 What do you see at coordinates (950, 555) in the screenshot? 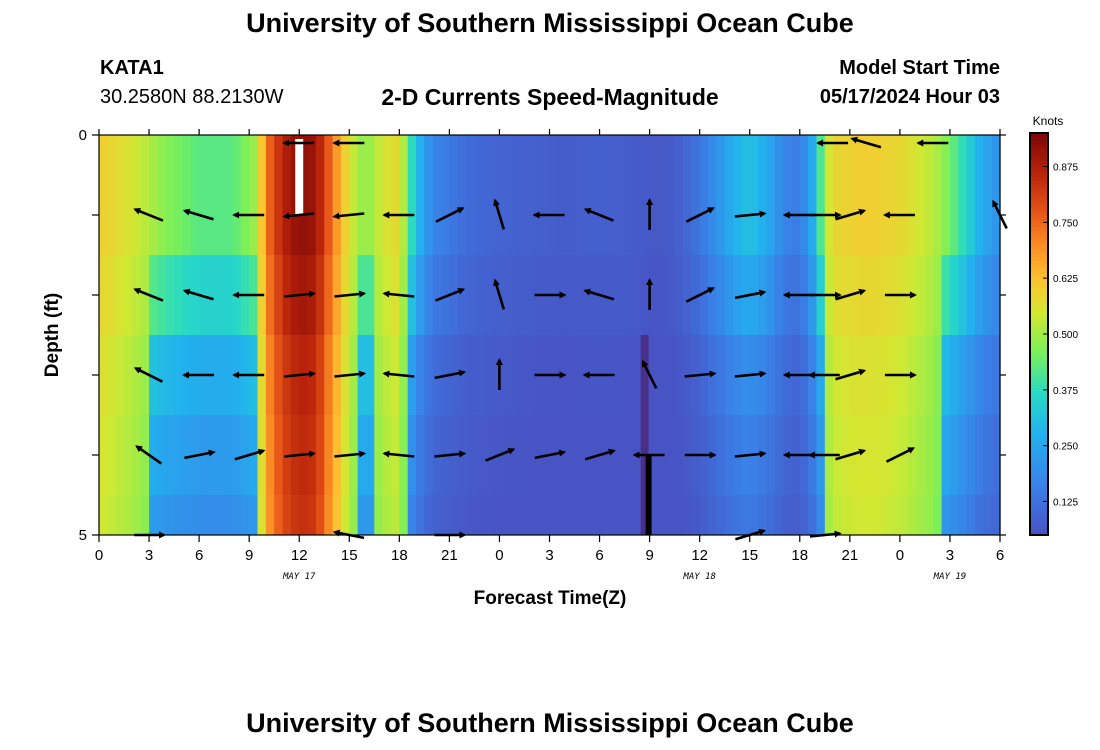
I see `x-tick-label: 3` at bounding box center [950, 555].